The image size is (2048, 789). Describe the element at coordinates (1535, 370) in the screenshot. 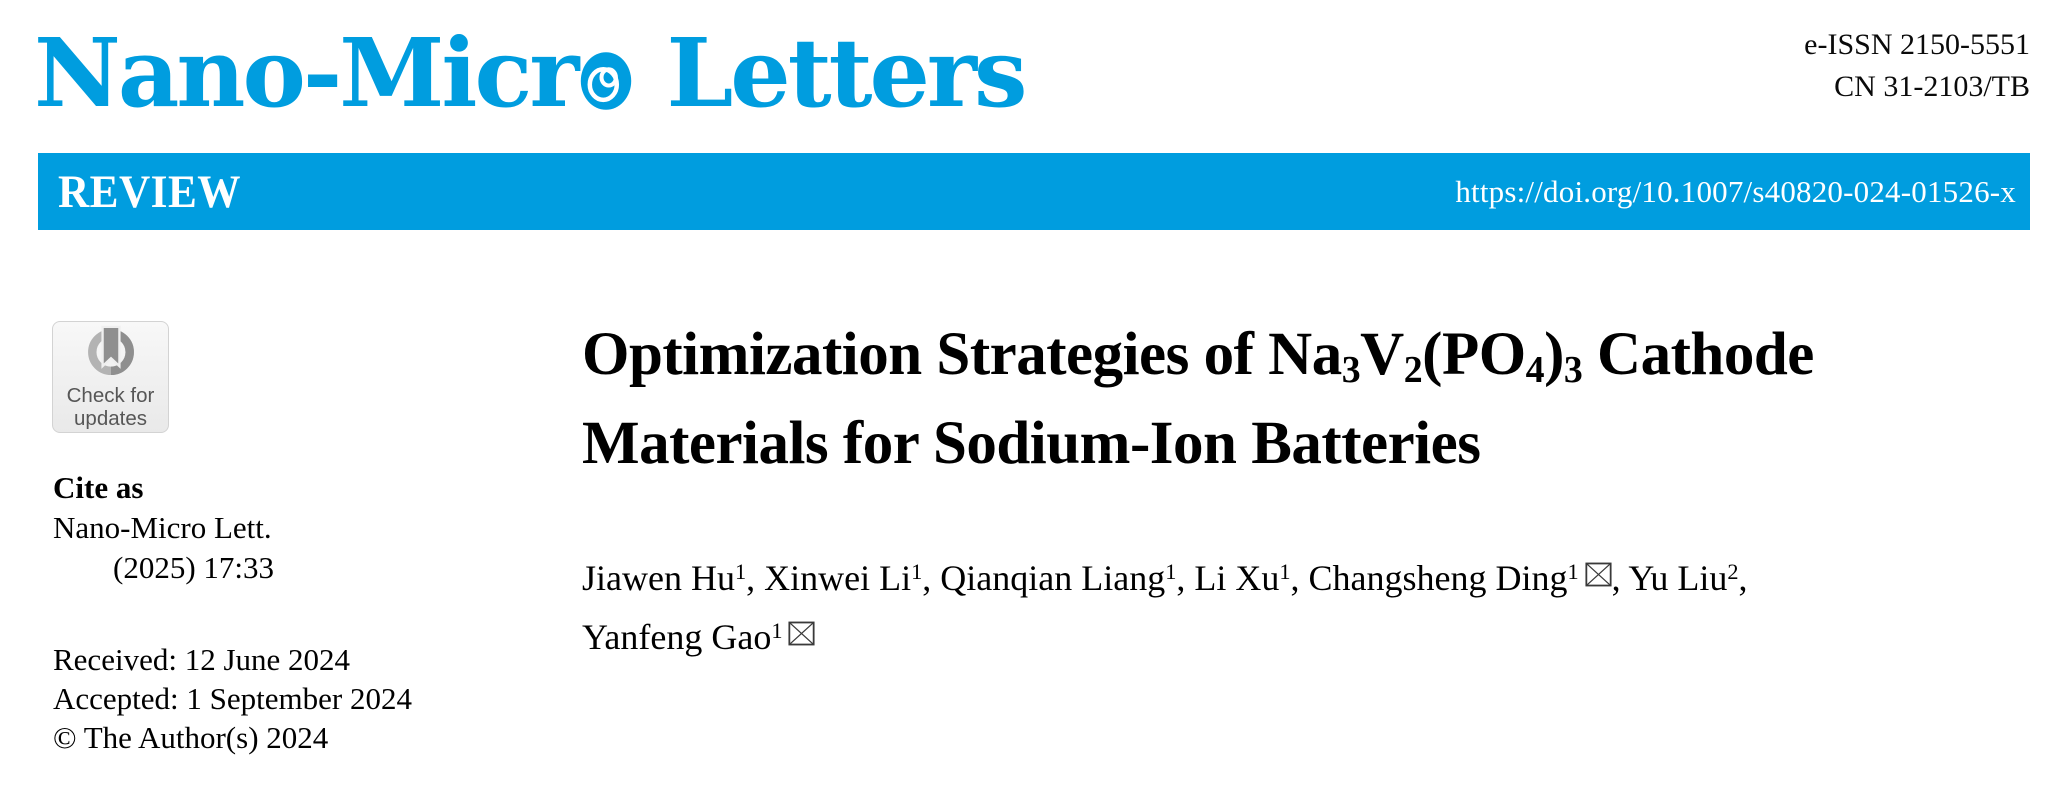

I see `formula-subscript: 4` at that location.